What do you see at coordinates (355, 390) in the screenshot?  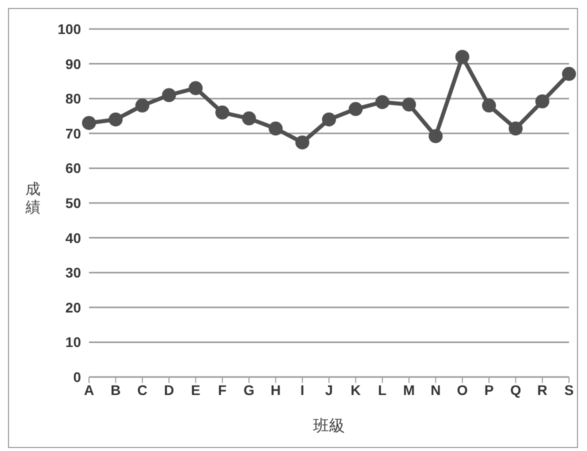 I see `x-tick-label: K` at bounding box center [355, 390].